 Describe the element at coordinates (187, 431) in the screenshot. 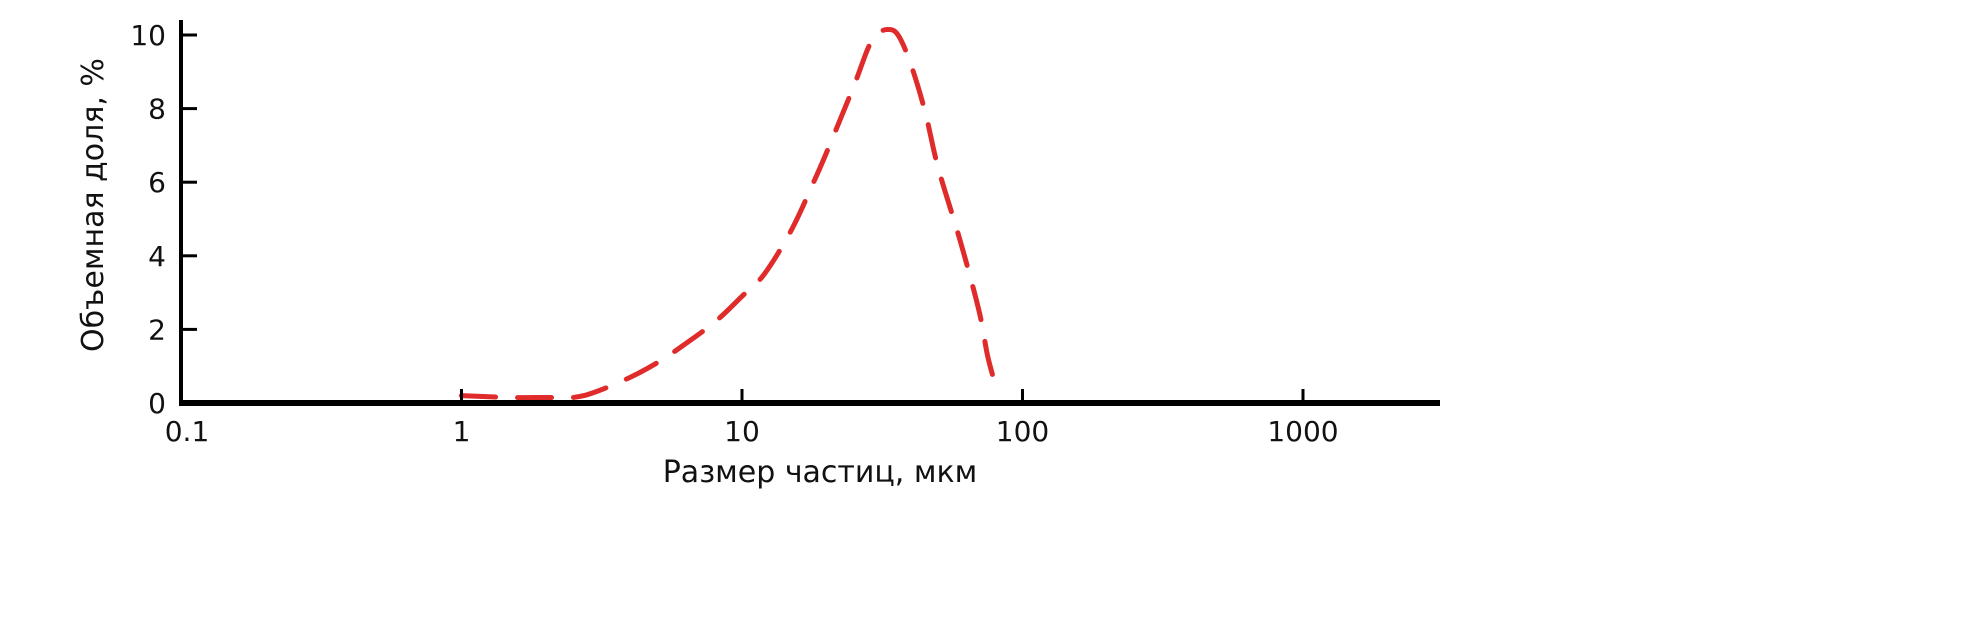

I see `x-tick-label: 0.1` at that location.